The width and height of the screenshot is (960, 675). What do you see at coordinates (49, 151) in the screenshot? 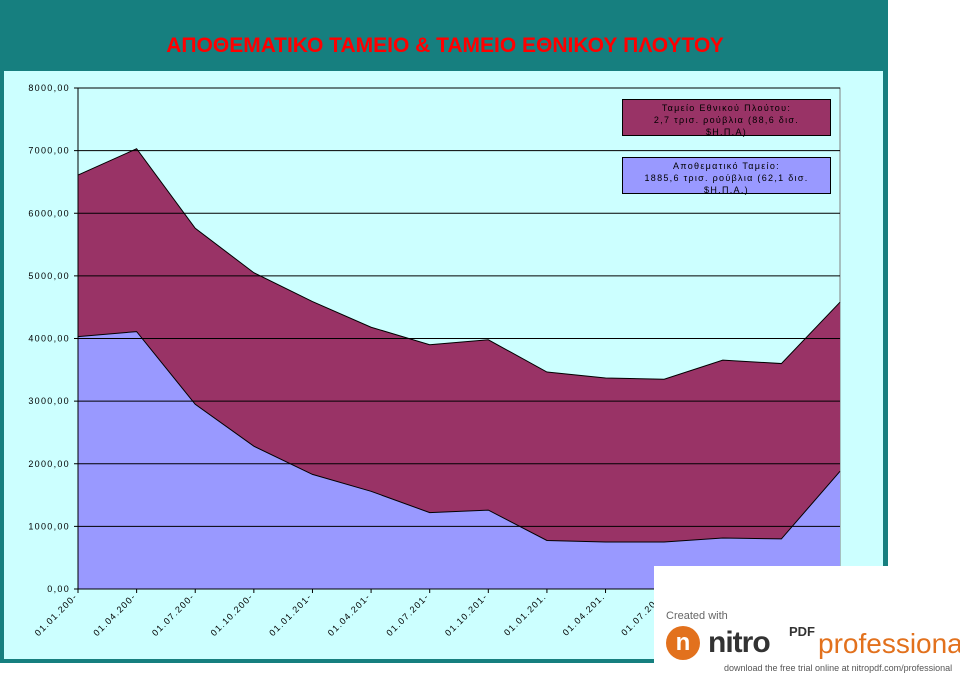
I see `y-tick-label: 7000,00` at bounding box center [49, 151].